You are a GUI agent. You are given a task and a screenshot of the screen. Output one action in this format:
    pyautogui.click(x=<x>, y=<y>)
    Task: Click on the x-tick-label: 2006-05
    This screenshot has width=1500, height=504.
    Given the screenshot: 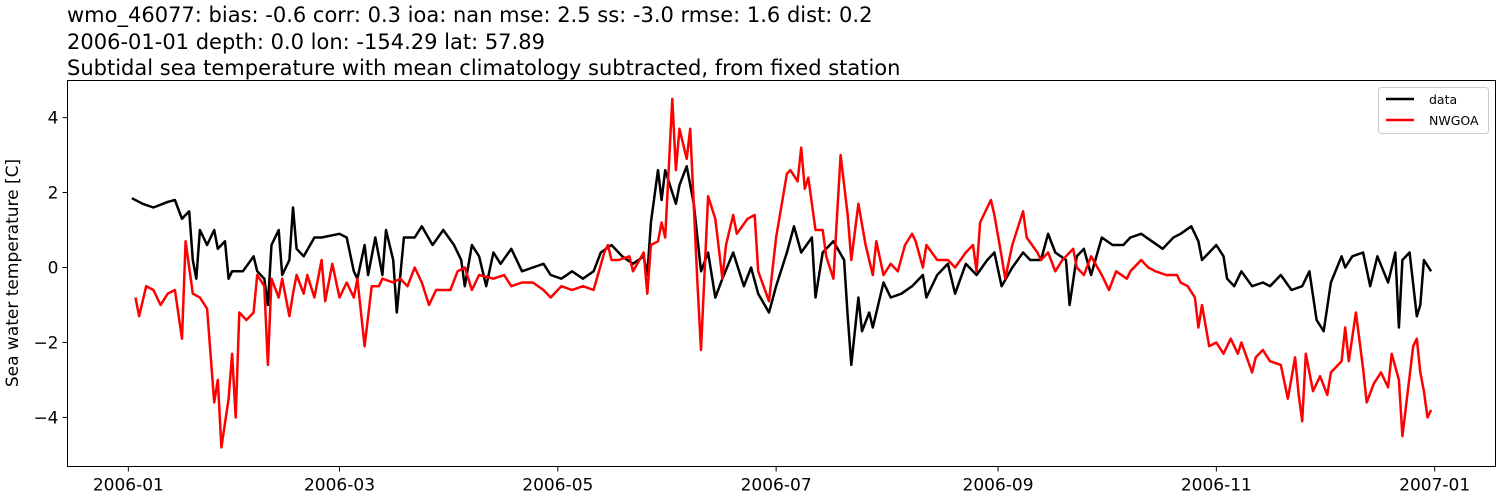 What is the action you would take?
    pyautogui.click(x=557, y=486)
    